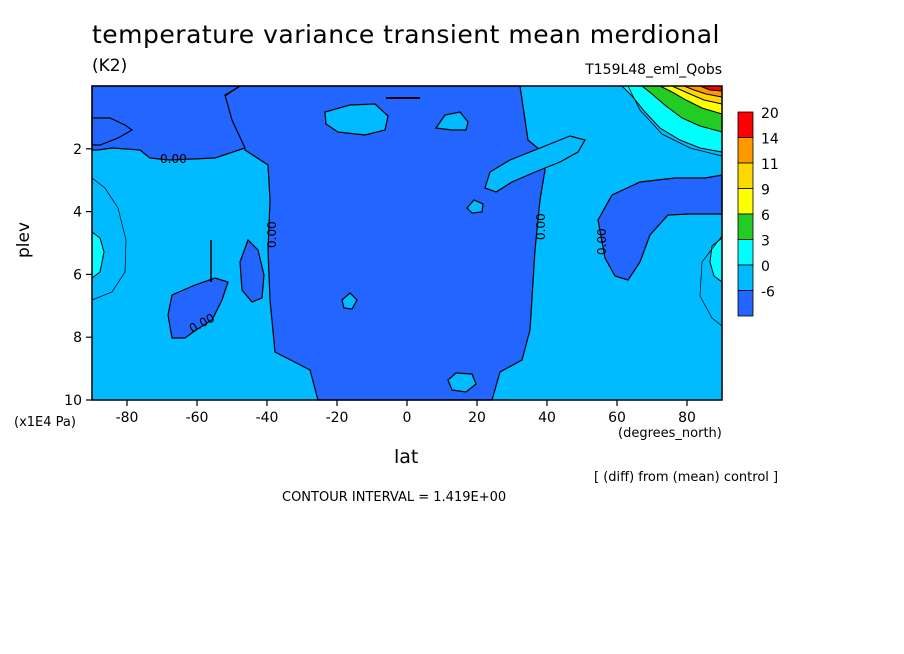 This screenshot has height=654, width=904. What do you see at coordinates (770, 114) in the screenshot?
I see `colorbar-label: 20` at bounding box center [770, 114].